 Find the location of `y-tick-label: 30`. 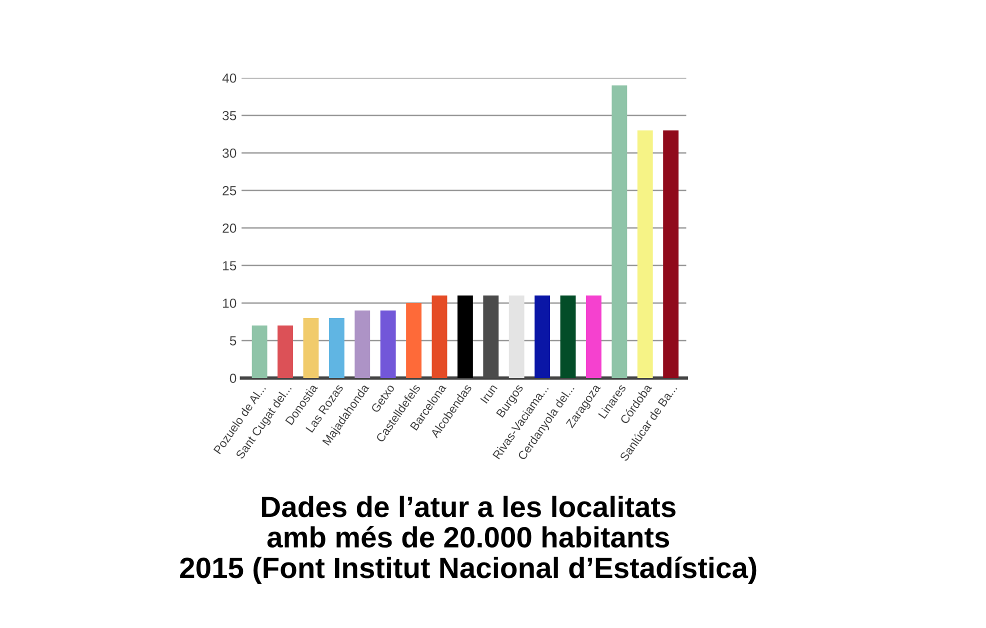

y-tick-label: 30 is located at coordinates (229, 153).